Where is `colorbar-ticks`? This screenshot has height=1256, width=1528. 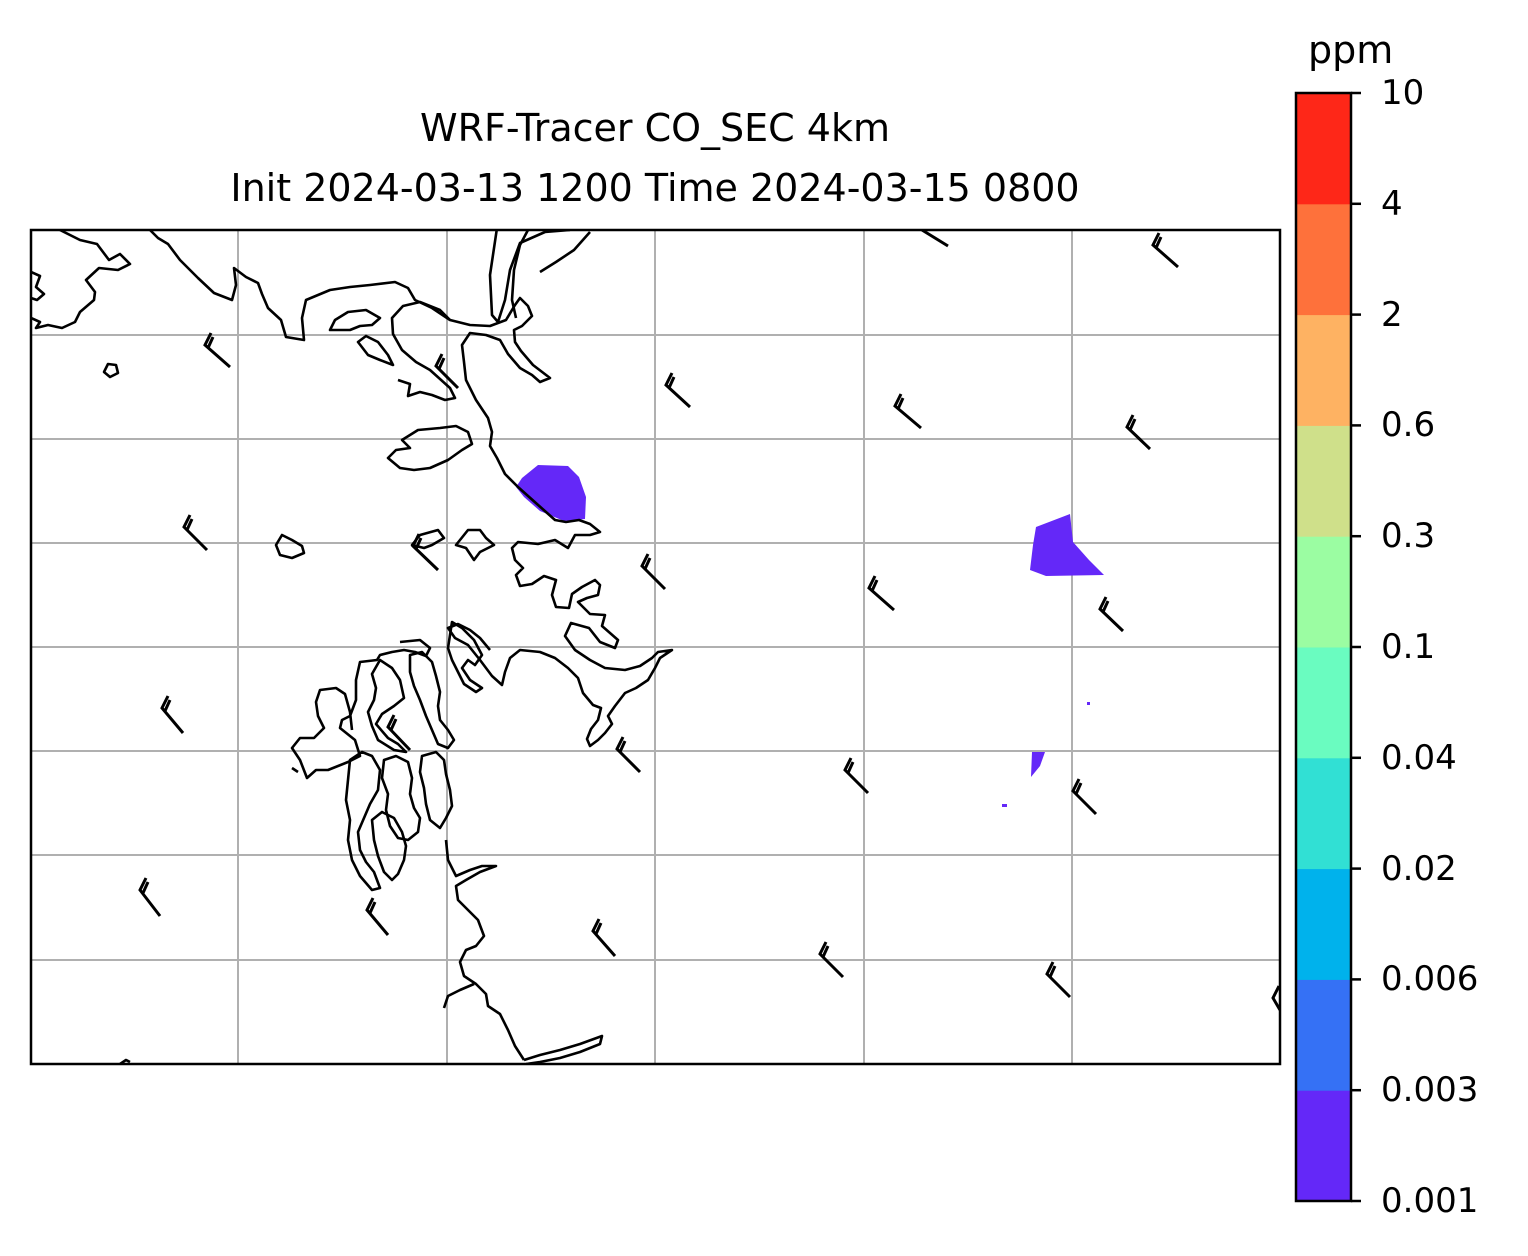
colorbar-ticks is located at coordinates (1356, 647).